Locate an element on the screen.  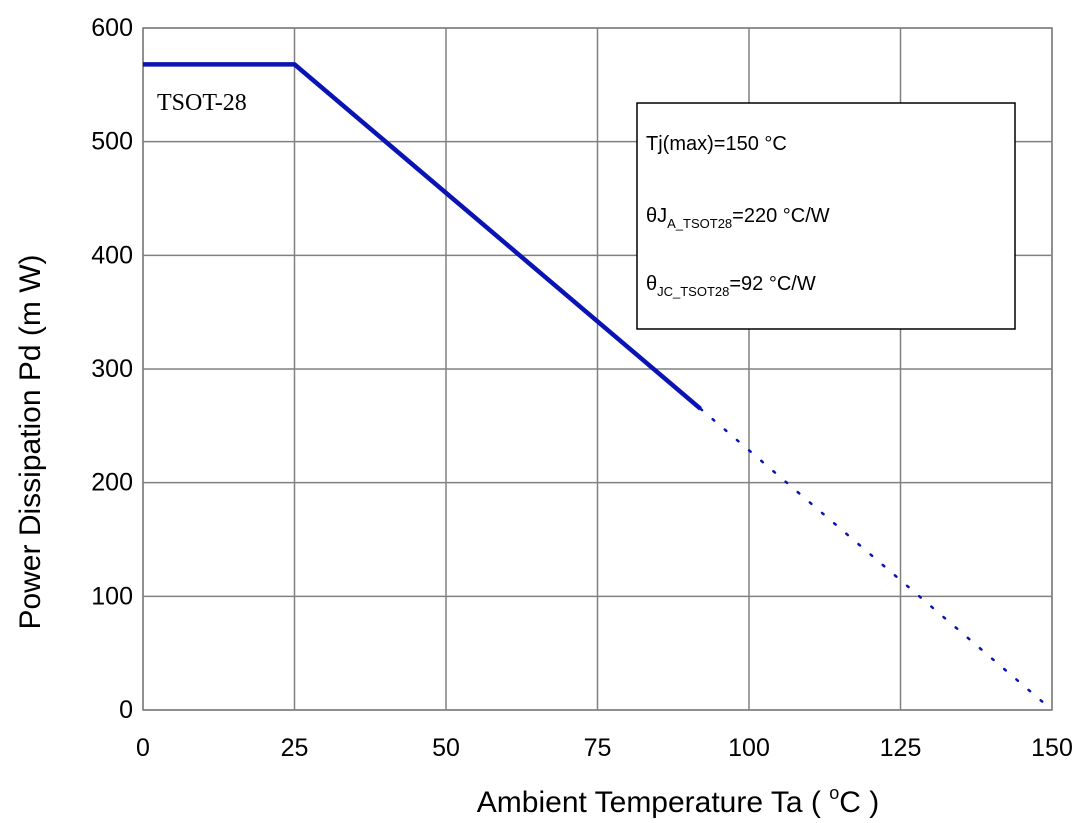
x-axis-title-degree: o is located at coordinates (834, 793).